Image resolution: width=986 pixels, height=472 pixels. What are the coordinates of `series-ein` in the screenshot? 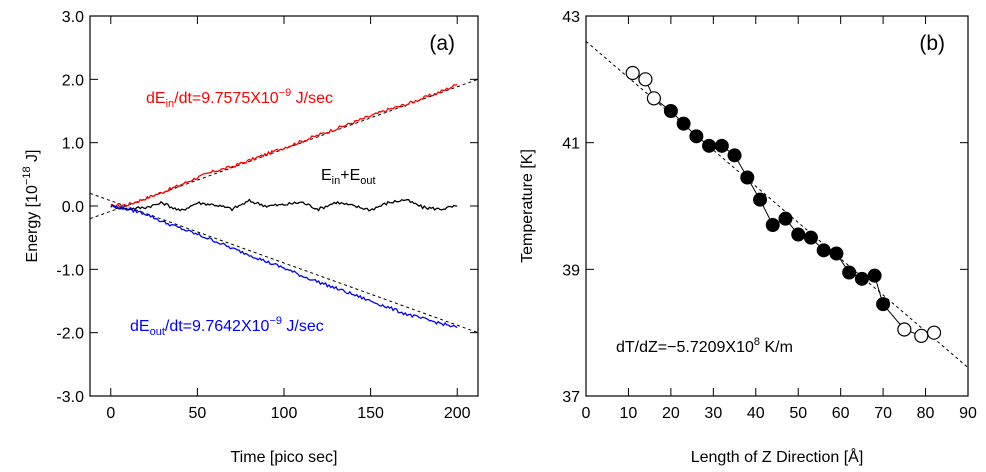 It's located at (284, 145).